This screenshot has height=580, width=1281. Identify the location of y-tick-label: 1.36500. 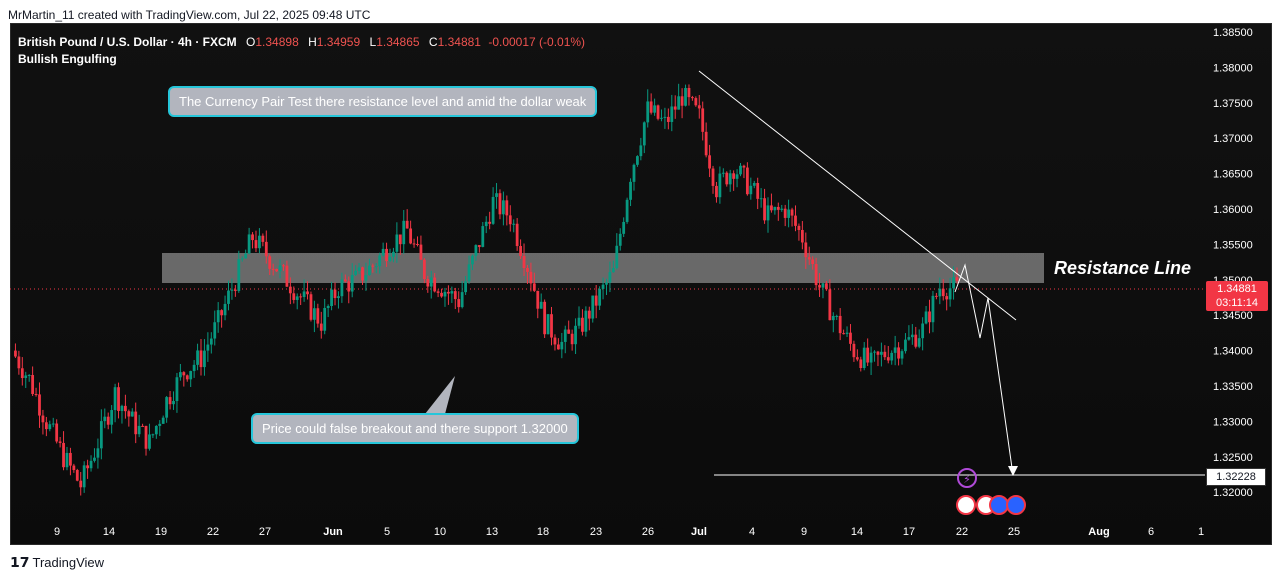
(1233, 175).